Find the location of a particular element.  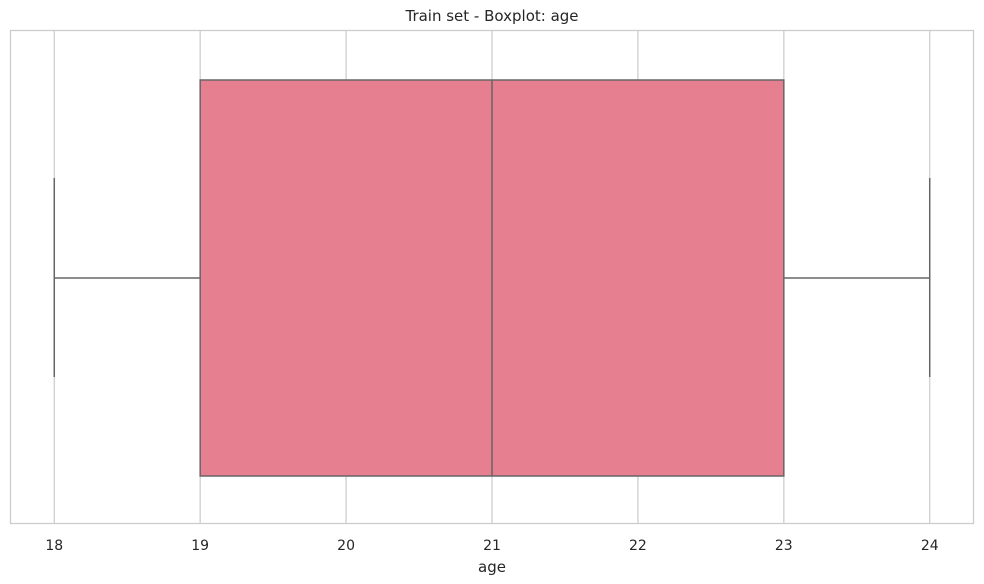

tick-label-21: 21 is located at coordinates (492, 546).